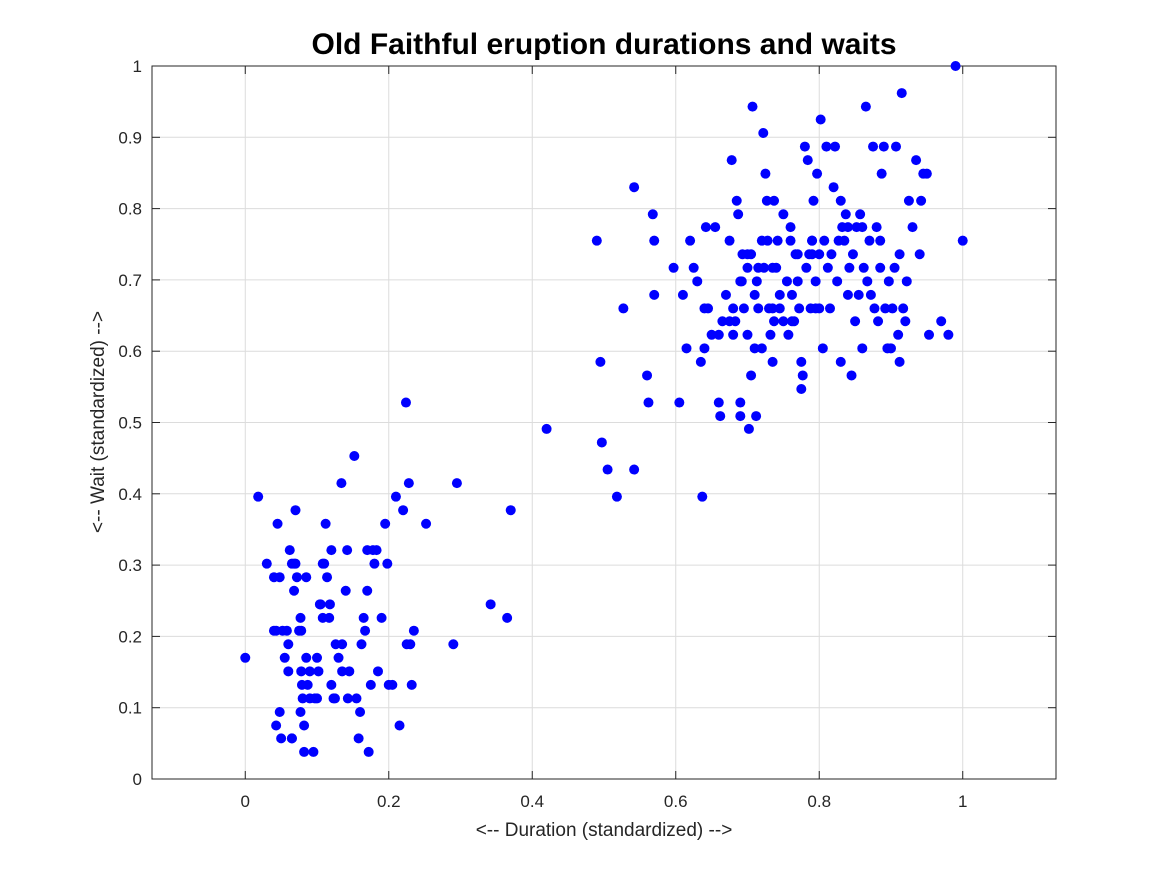 This screenshot has height=875, width=1167. What do you see at coordinates (130, 209) in the screenshot?
I see `y-tick-label: 0.8` at bounding box center [130, 209].